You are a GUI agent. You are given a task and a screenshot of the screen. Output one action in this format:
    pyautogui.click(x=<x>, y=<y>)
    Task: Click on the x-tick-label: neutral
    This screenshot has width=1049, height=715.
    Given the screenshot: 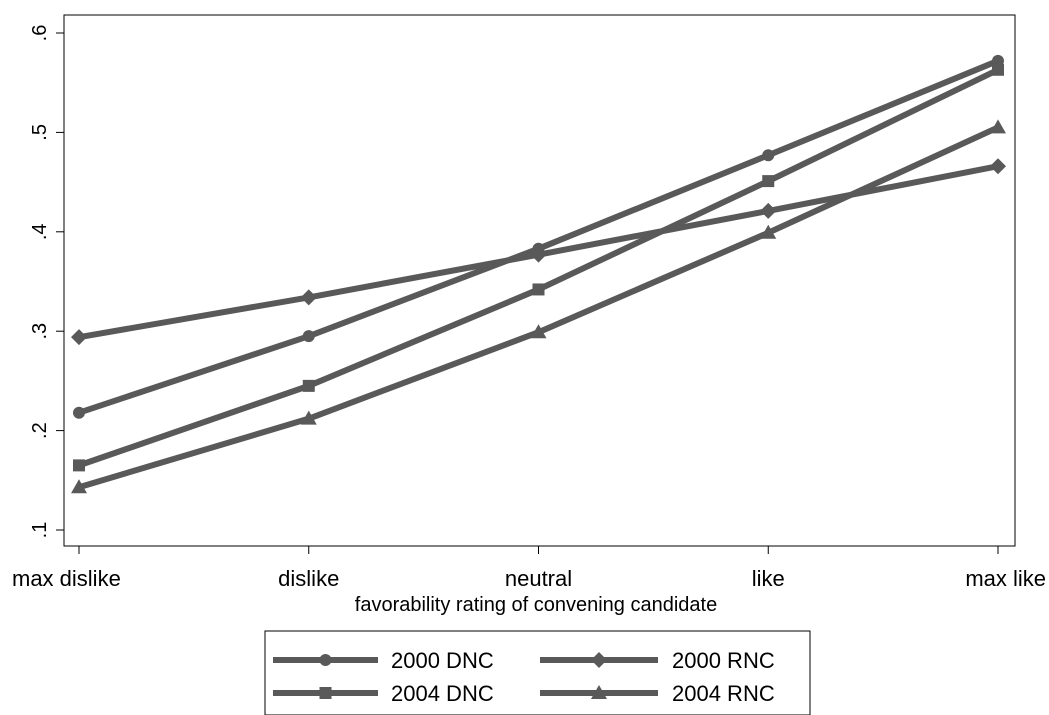 What is the action you would take?
    pyautogui.click(x=538, y=578)
    